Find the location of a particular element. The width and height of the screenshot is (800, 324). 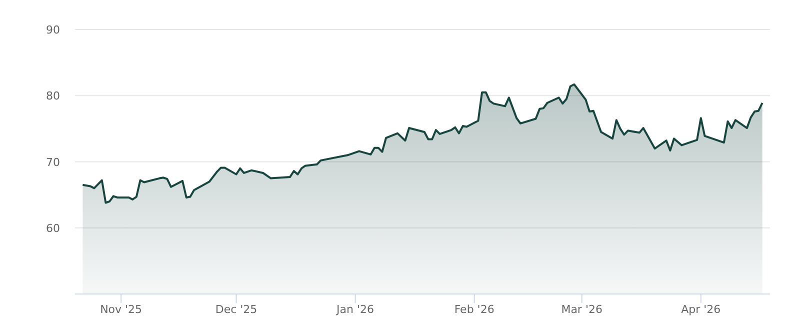

x-tick-label: Dec '25 is located at coordinates (236, 309).